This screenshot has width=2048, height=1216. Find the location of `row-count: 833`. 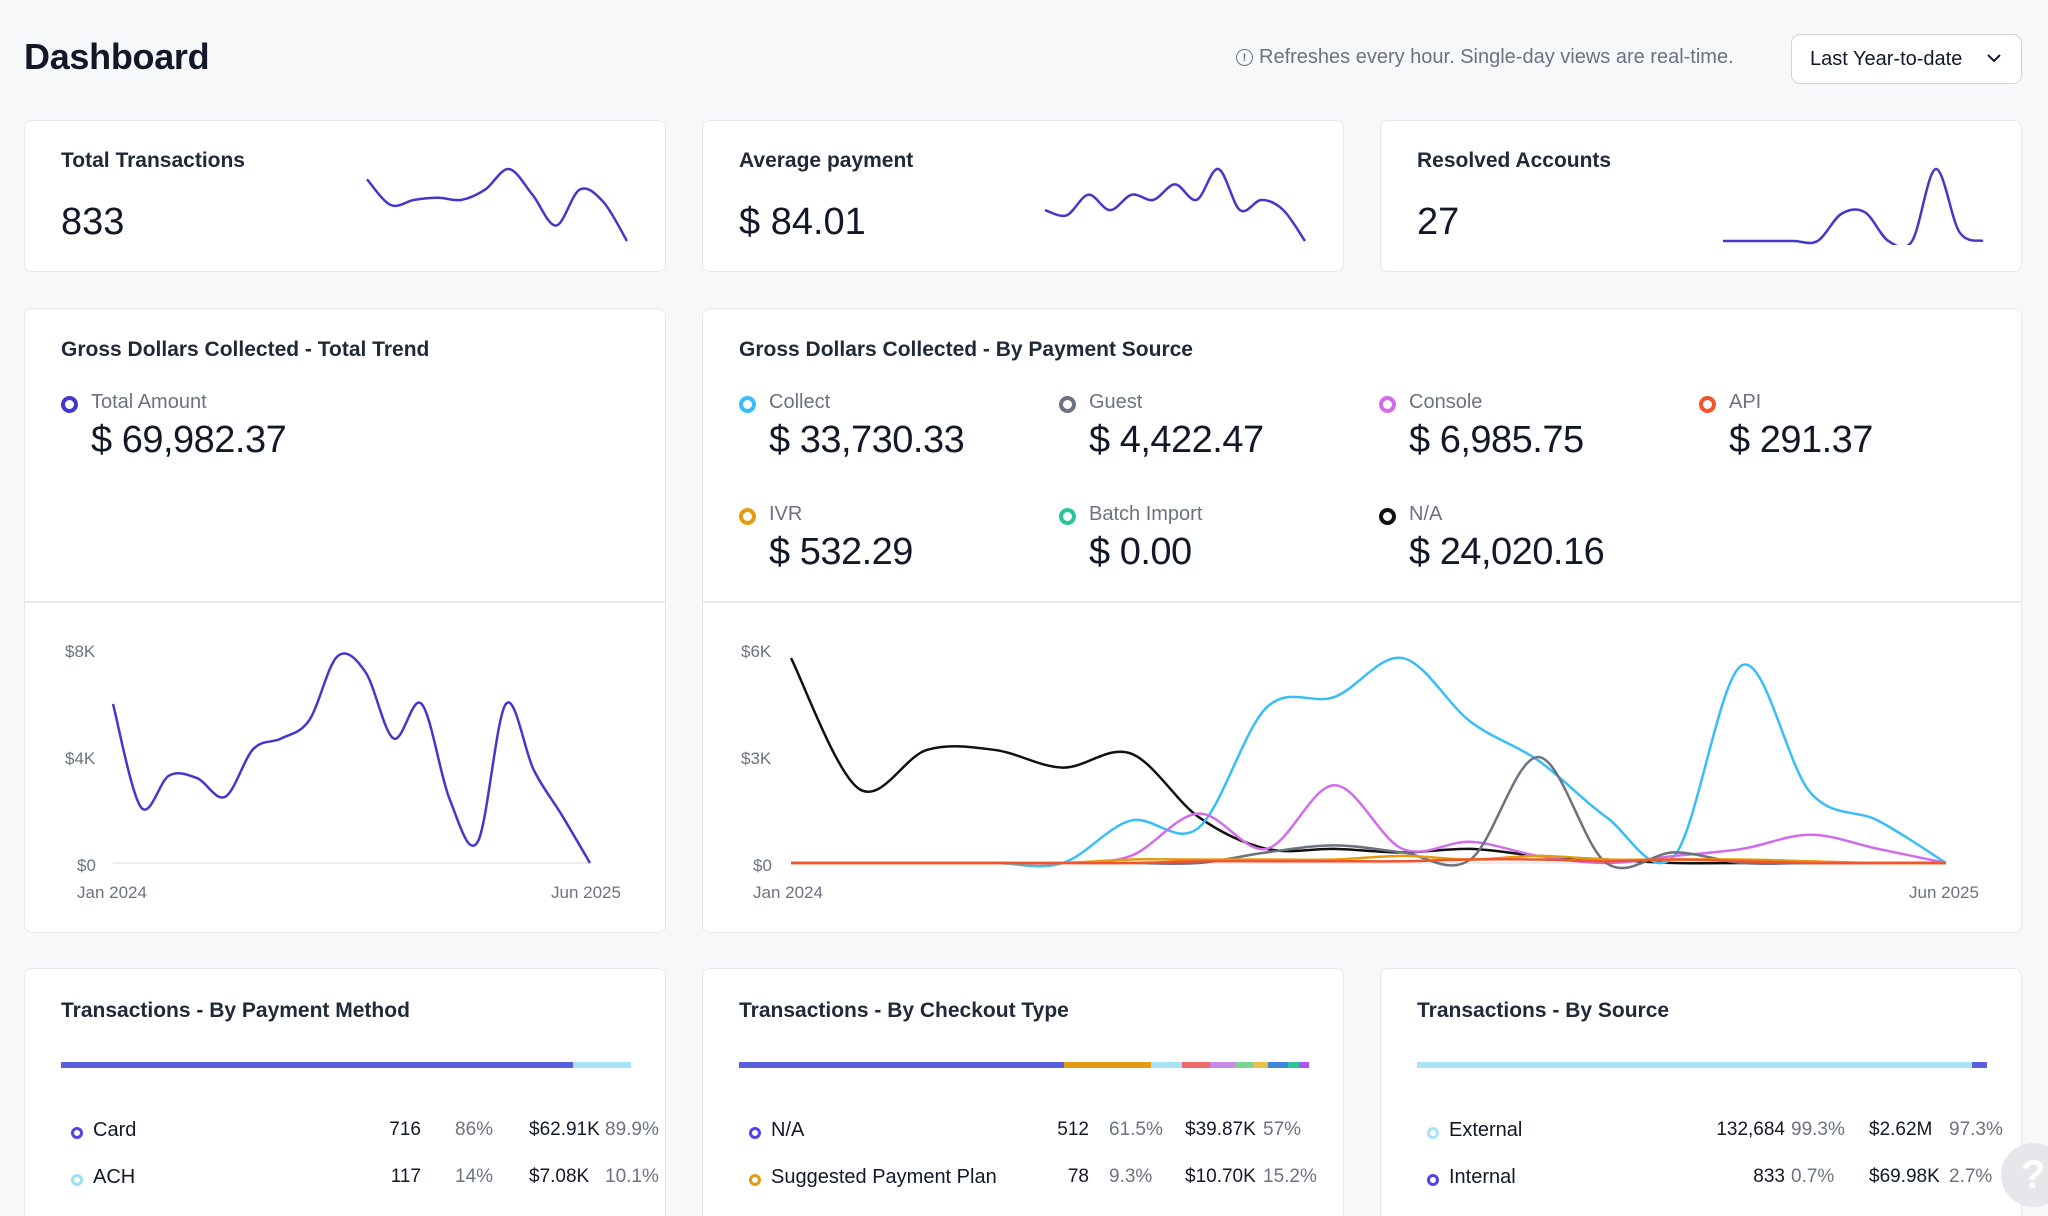

row-count: 833 is located at coordinates (1769, 1176).